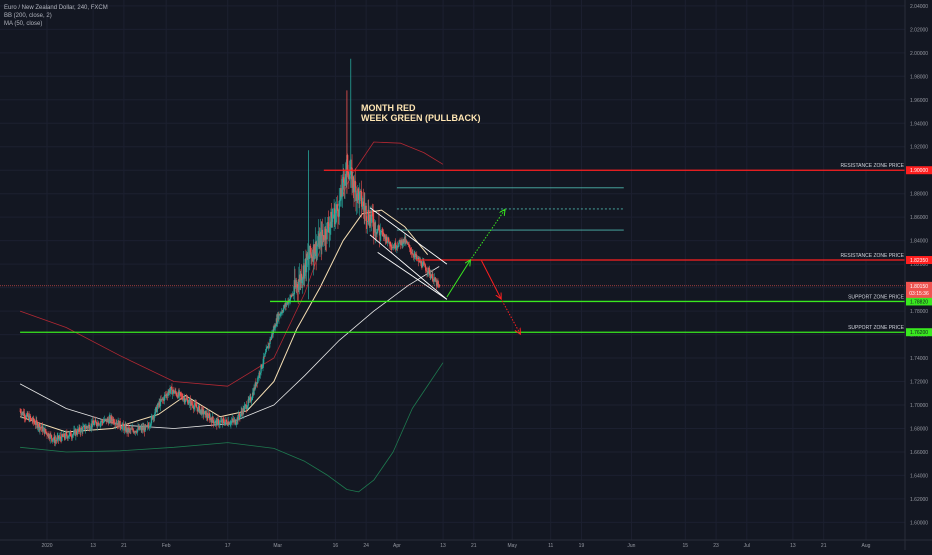  What do you see at coordinates (716, 546) in the screenshot?
I see `x-tick-label: 23` at bounding box center [716, 546].